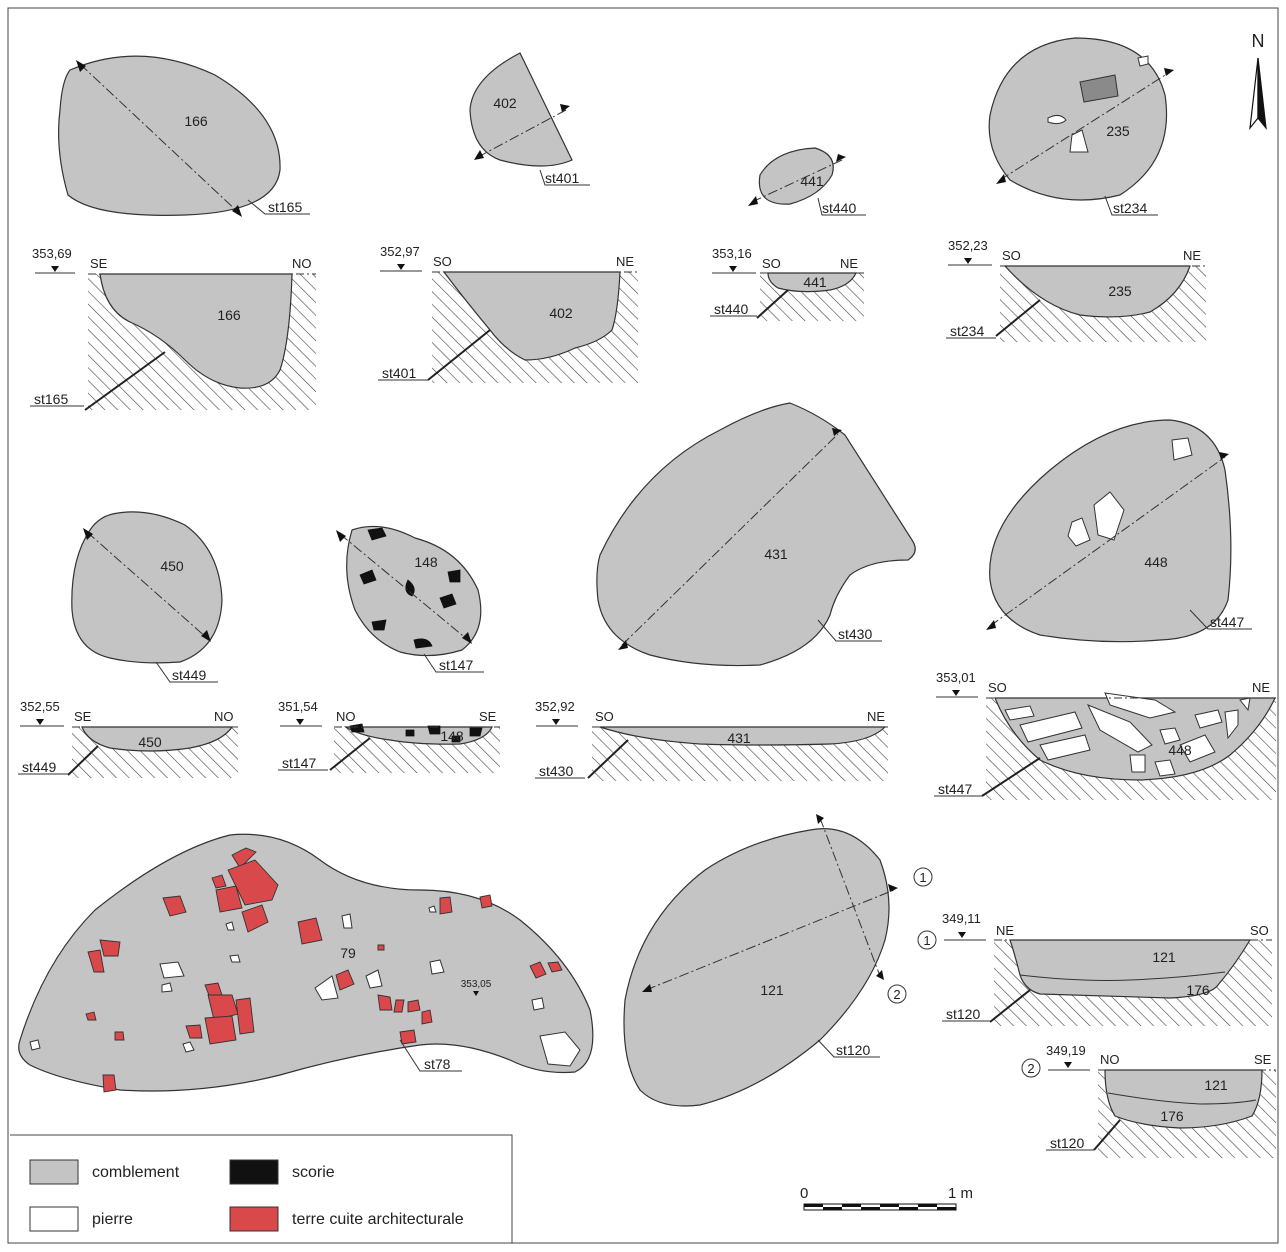 This screenshot has height=1252, width=1286. I want to click on feature-441-plan: 441 st440, so click(807, 181).